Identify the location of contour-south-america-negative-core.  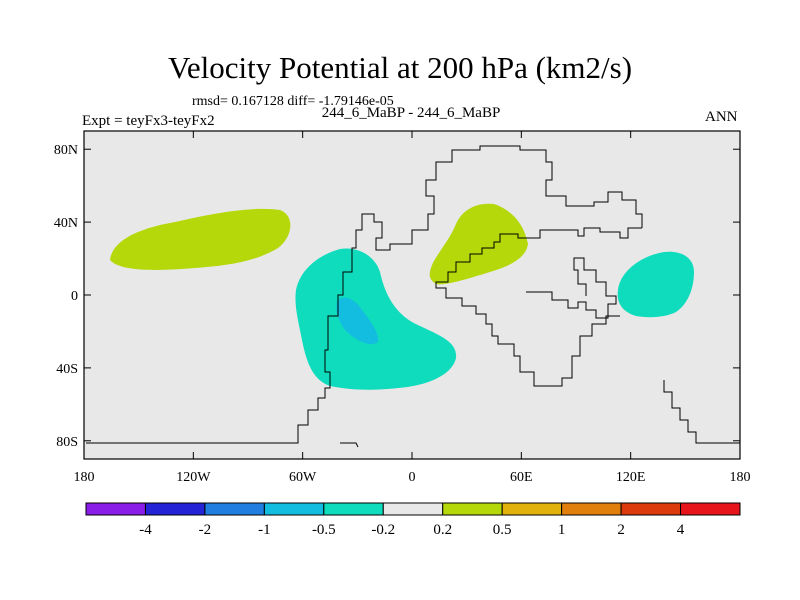
(357, 321).